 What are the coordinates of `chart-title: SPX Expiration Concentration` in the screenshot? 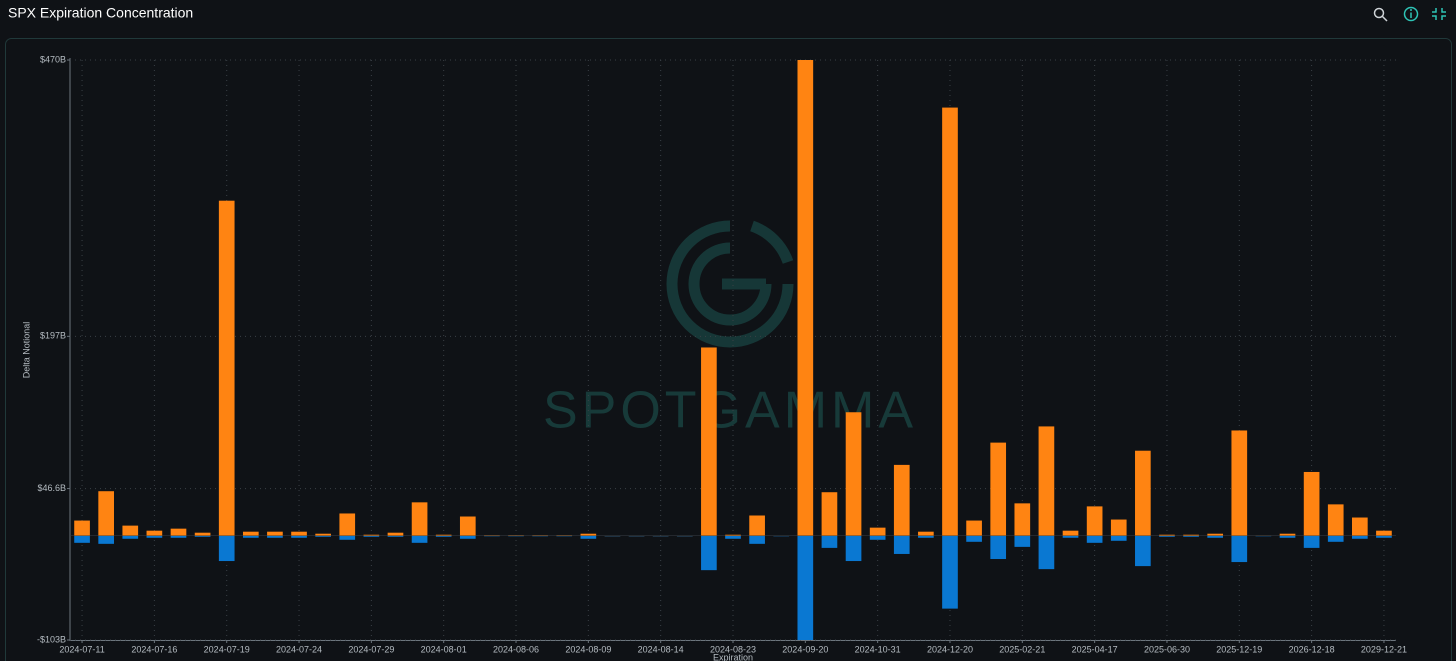 It's located at (100, 13).